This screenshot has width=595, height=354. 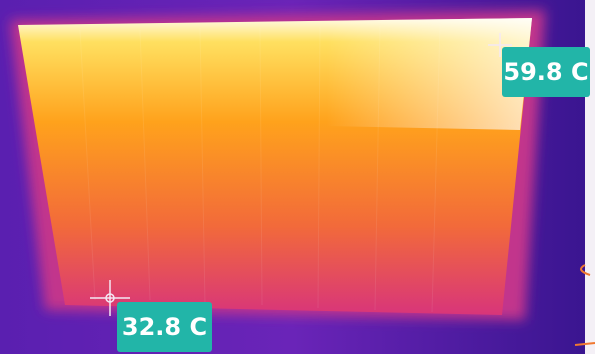 I want to click on temperature-label: 32.8 C, so click(x=164, y=327).